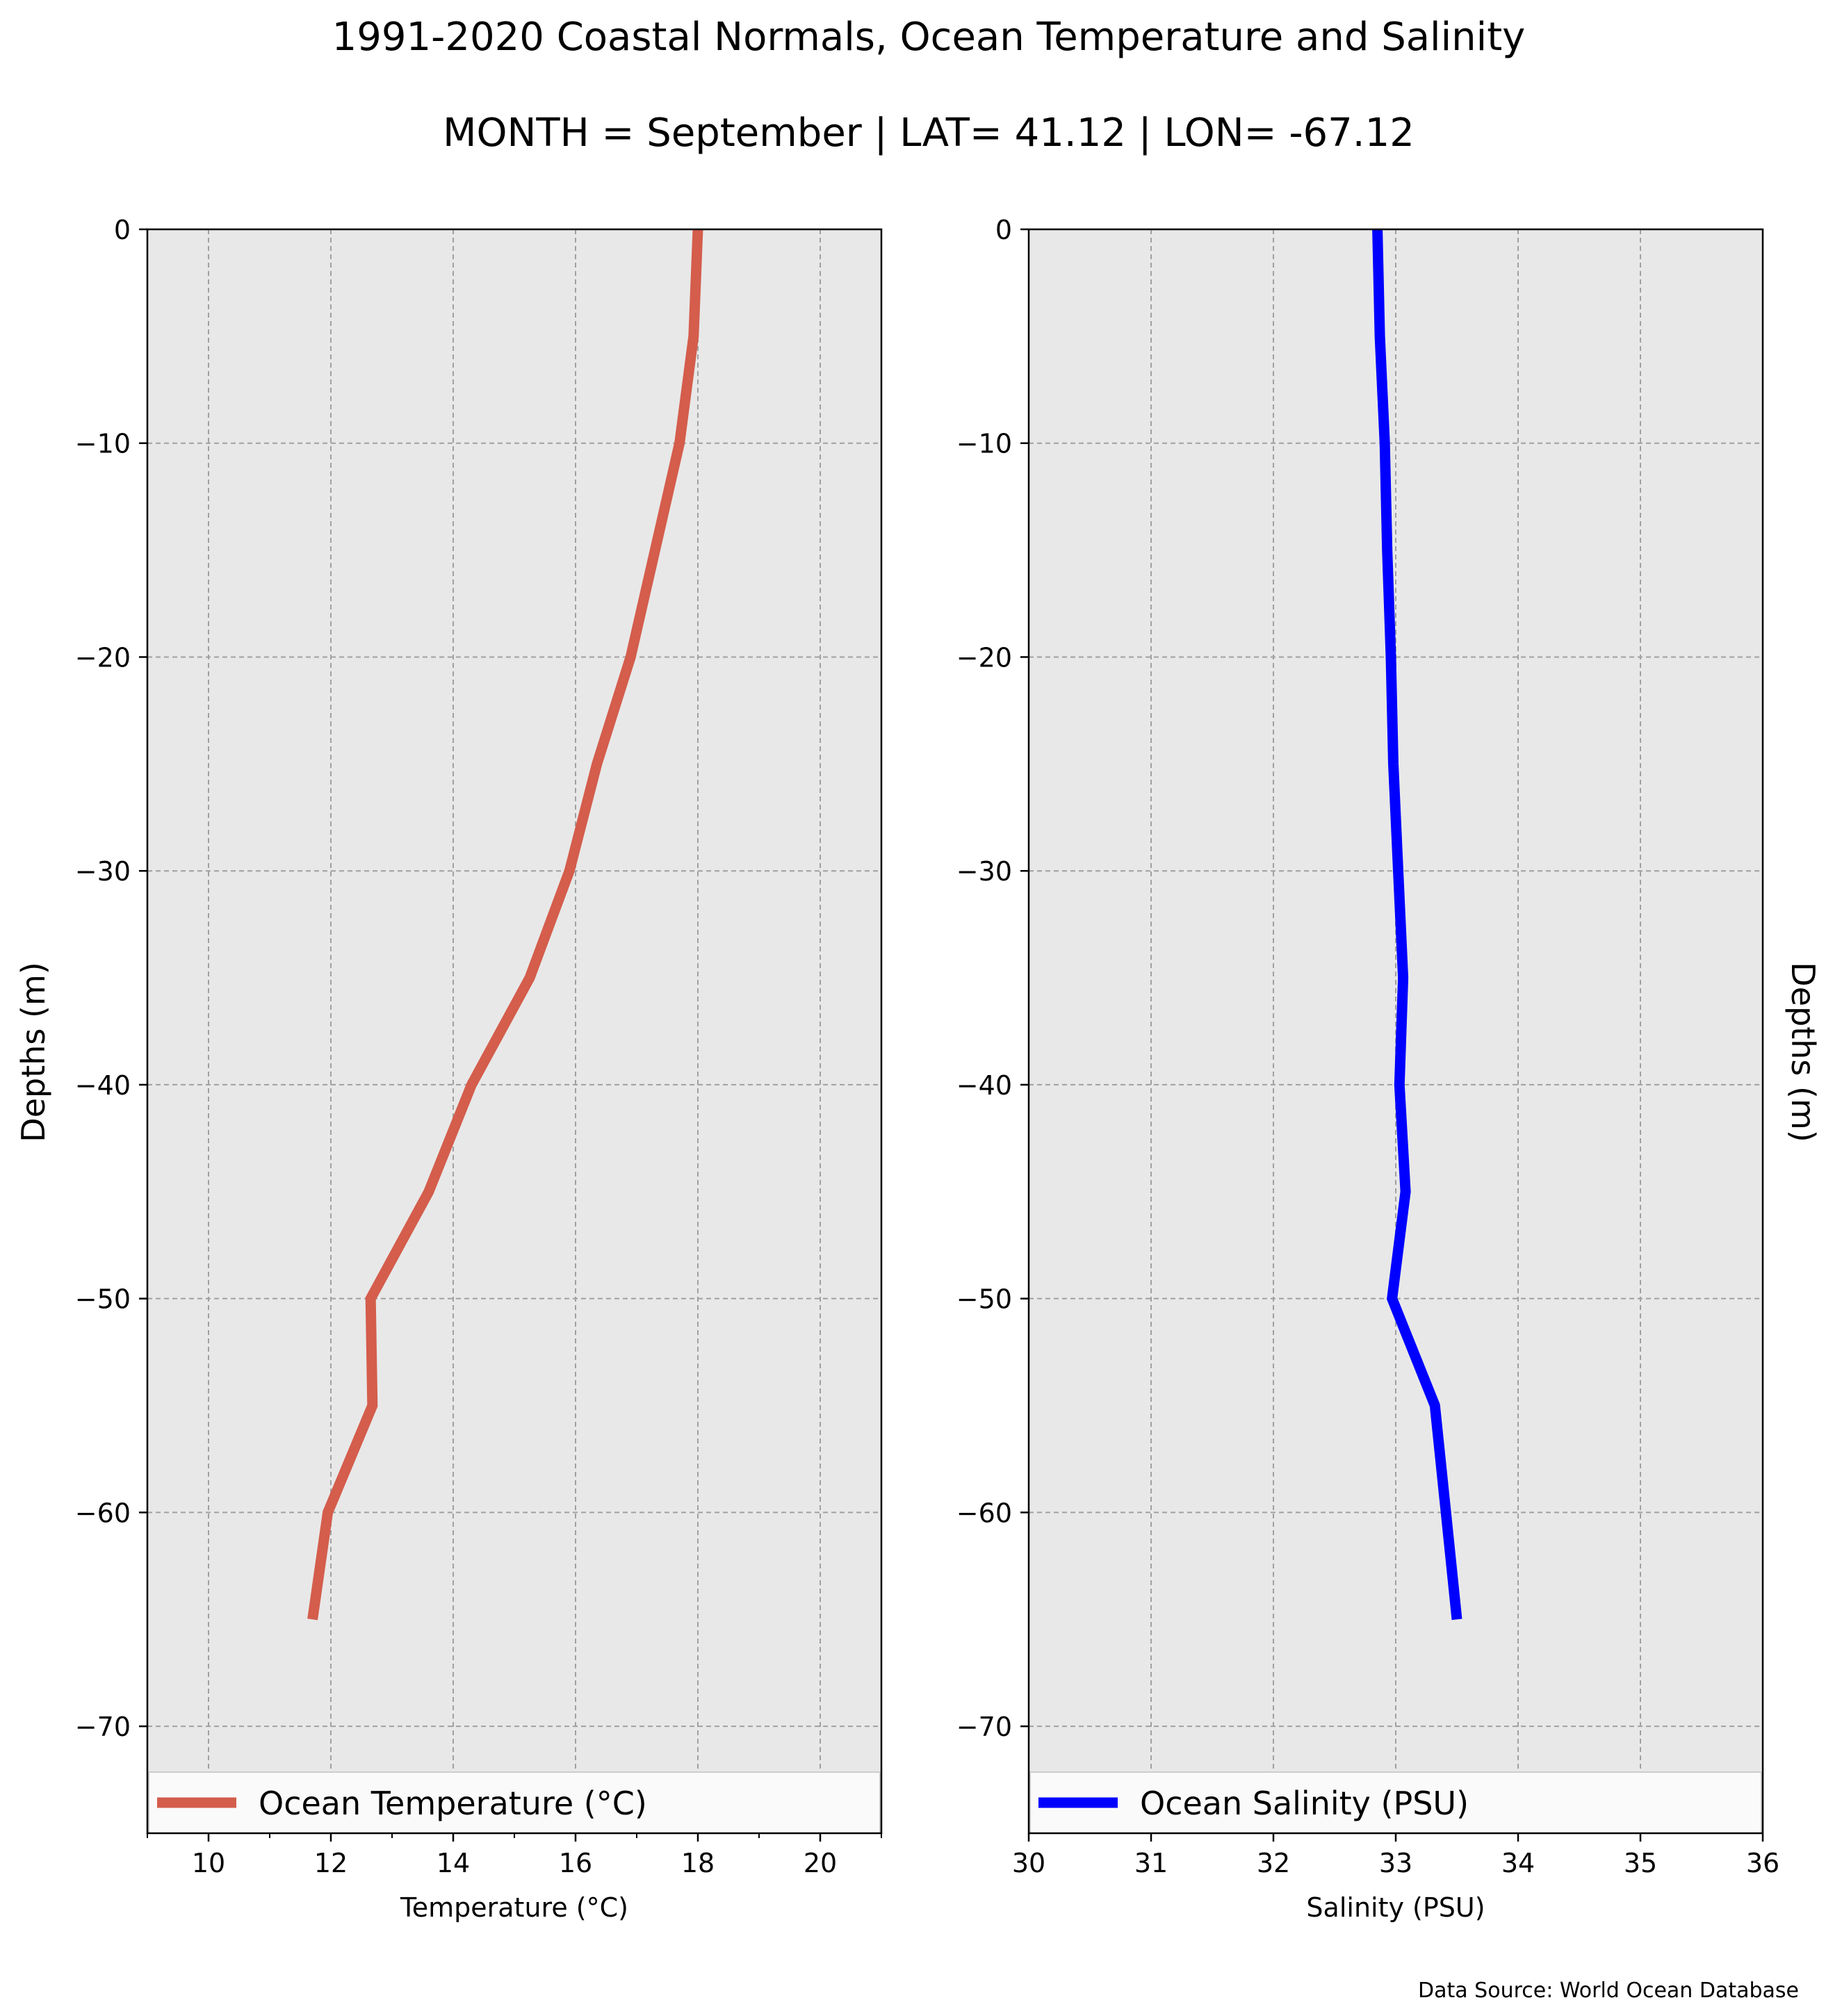 This screenshot has width=1842, height=2016. Describe the element at coordinates (331, 1863) in the screenshot. I see `x-tick-label: 12` at that location.